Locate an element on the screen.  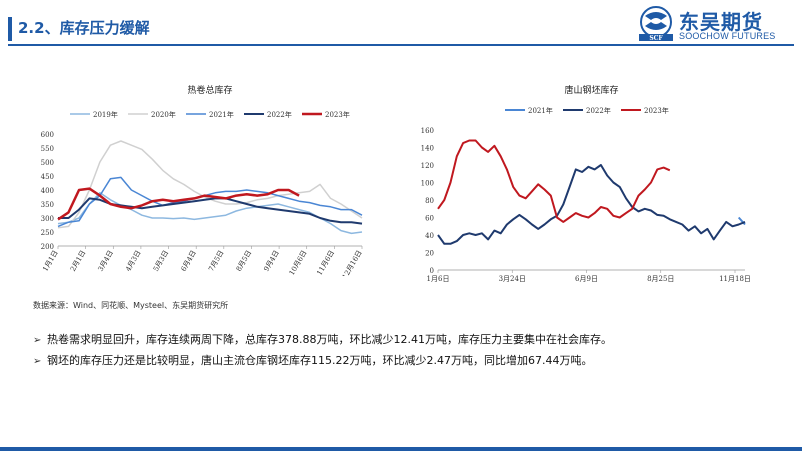
y-tick-label: 120 is located at coordinates (427, 166).